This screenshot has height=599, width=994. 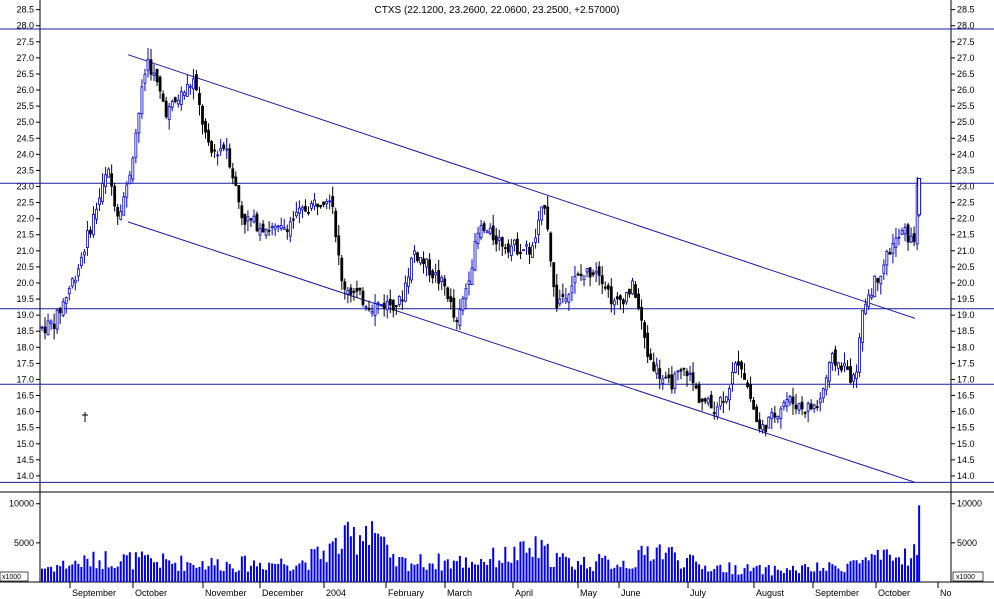 What do you see at coordinates (25, 138) in the screenshot?
I see `price-tick-label: 24.5` at bounding box center [25, 138].